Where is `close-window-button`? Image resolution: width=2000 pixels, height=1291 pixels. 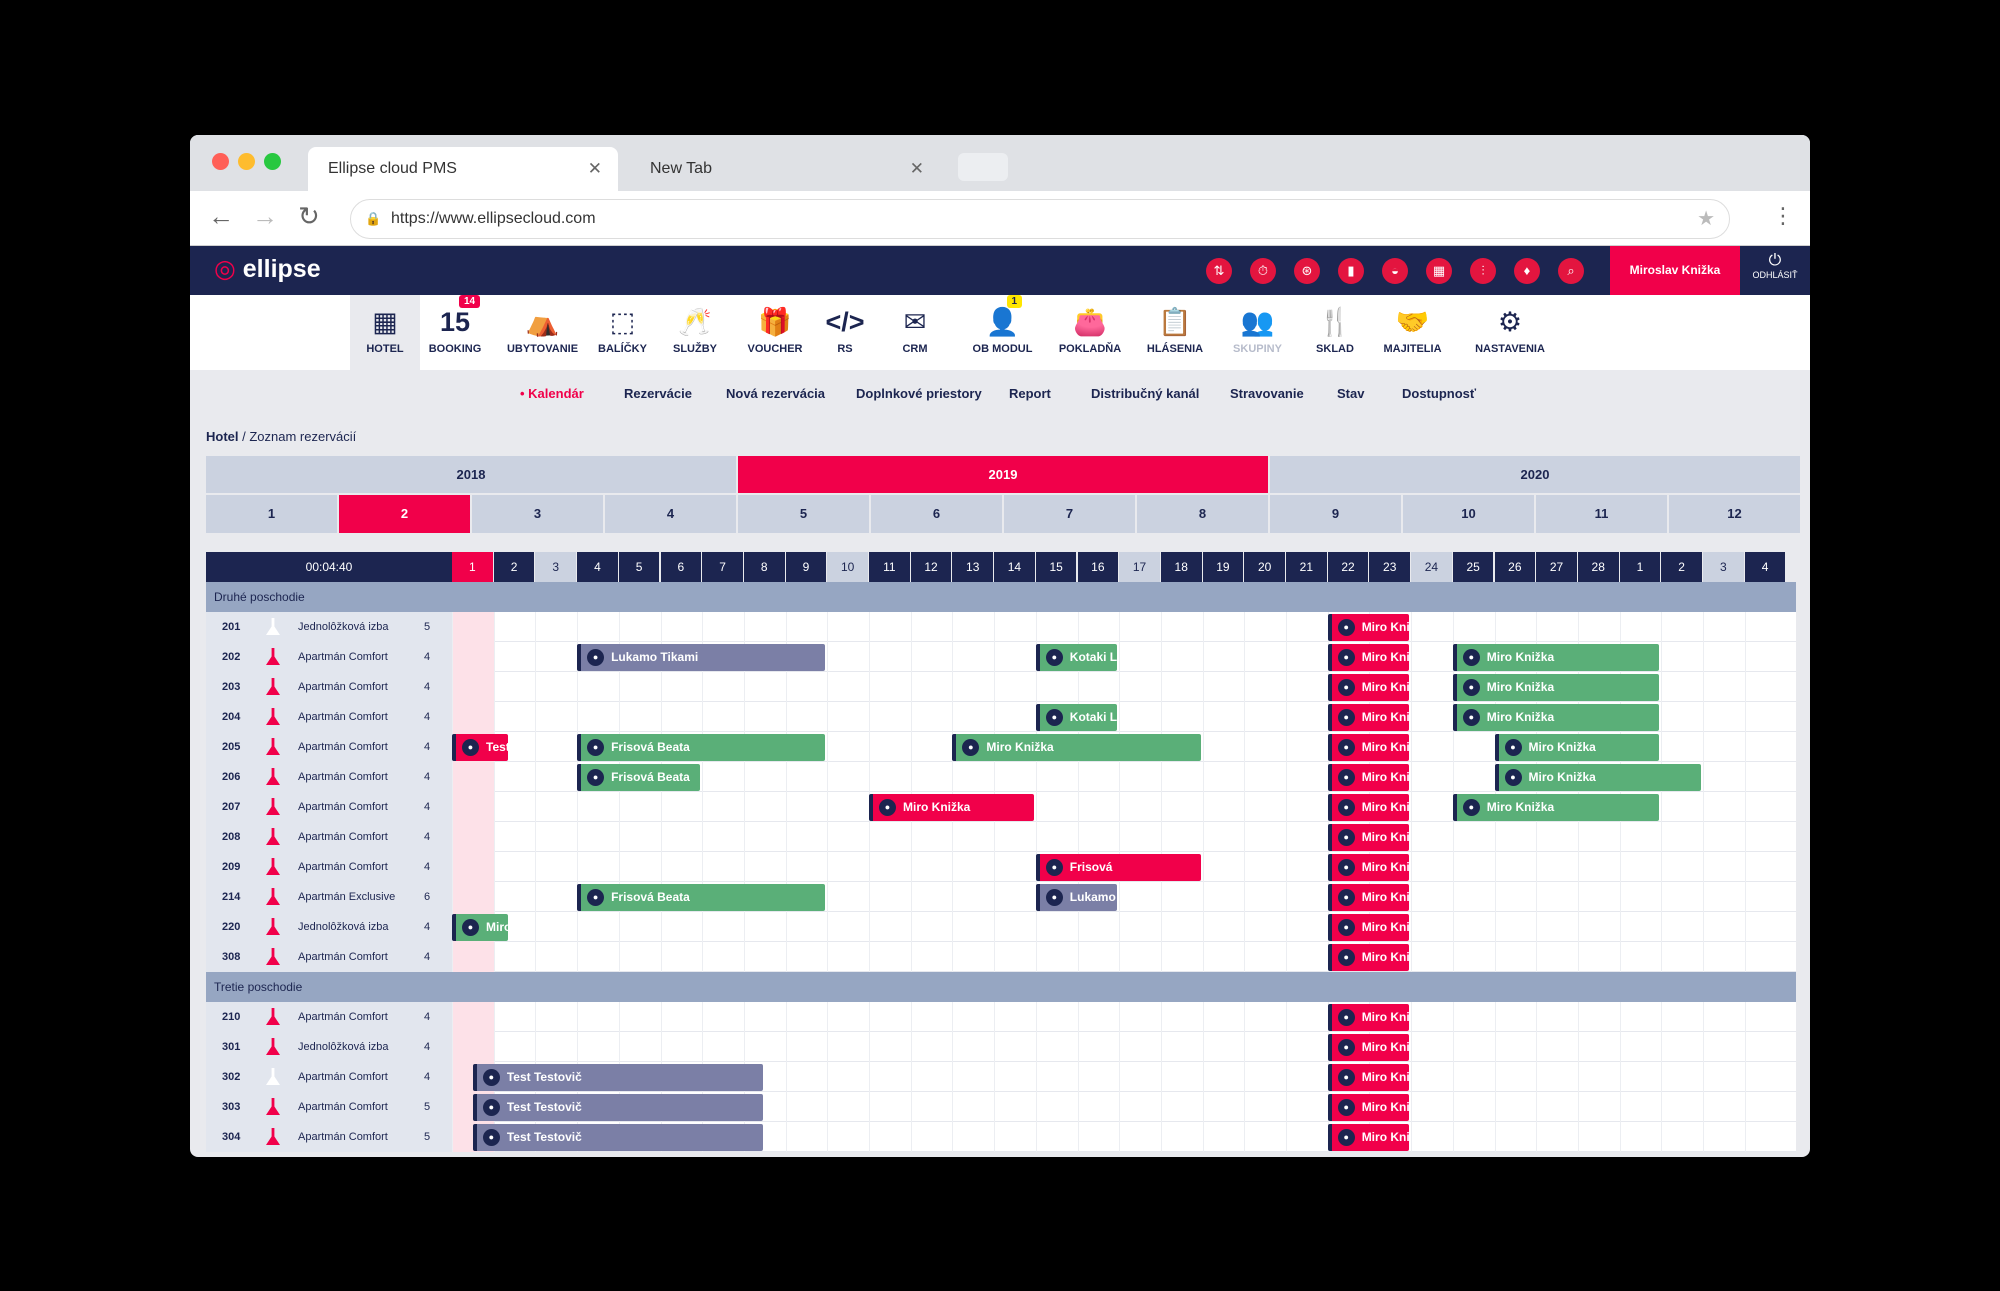 close-window-button is located at coordinates (220, 161).